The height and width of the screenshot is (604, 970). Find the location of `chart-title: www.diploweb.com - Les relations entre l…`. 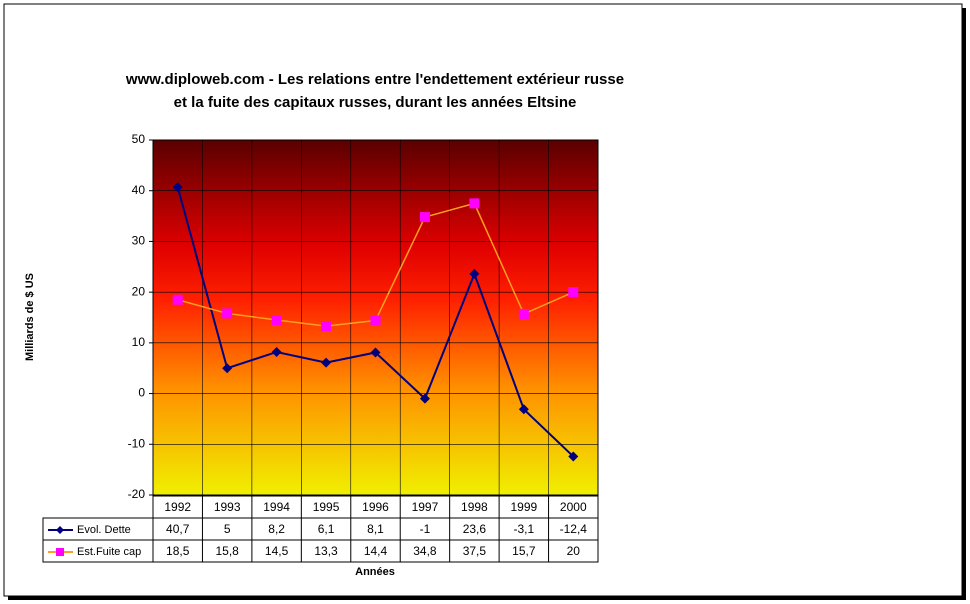

chart-title: www.diploweb.com - Les relations entre l… is located at coordinates (374, 79).